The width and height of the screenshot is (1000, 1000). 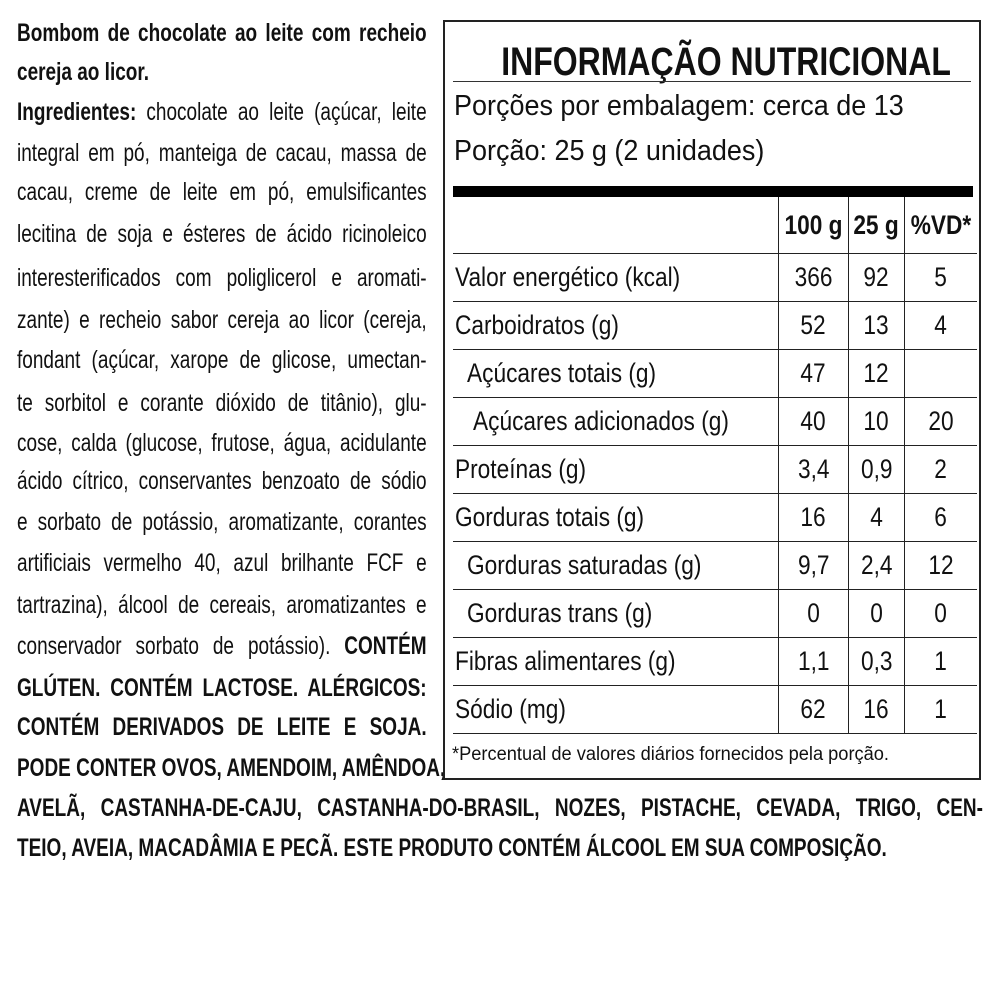 I want to click on title-divider, so click(x=712, y=81).